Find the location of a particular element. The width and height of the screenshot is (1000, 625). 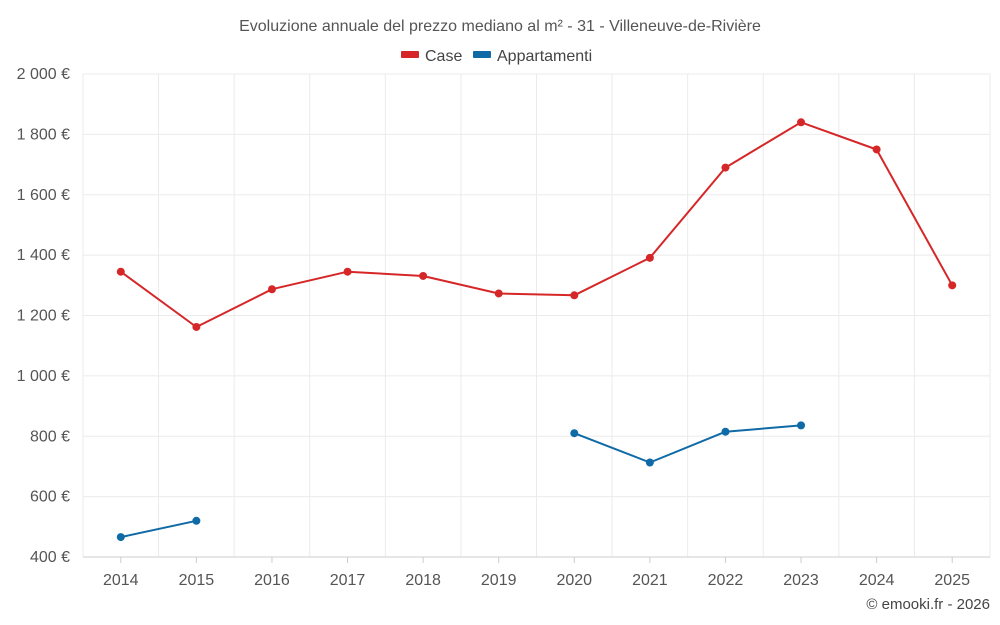

legend-label: Case is located at coordinates (443, 56).